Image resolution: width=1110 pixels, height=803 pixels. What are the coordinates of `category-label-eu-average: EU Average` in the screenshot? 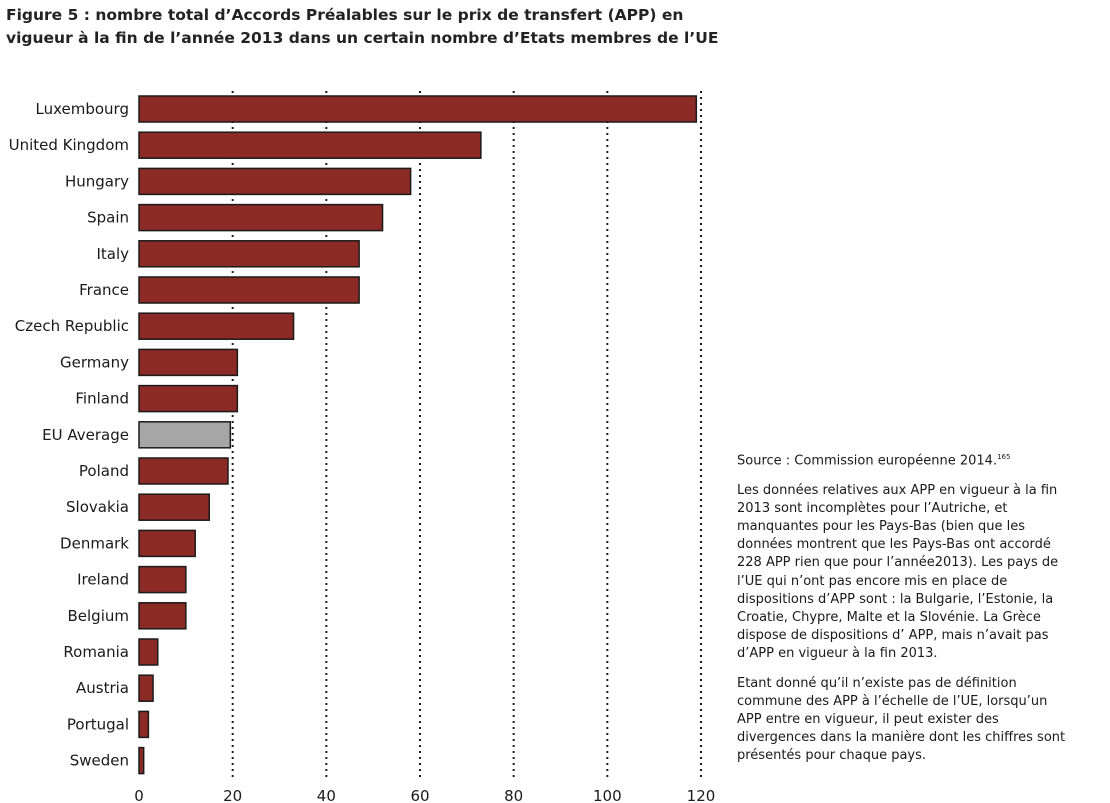 It's located at (85, 435).